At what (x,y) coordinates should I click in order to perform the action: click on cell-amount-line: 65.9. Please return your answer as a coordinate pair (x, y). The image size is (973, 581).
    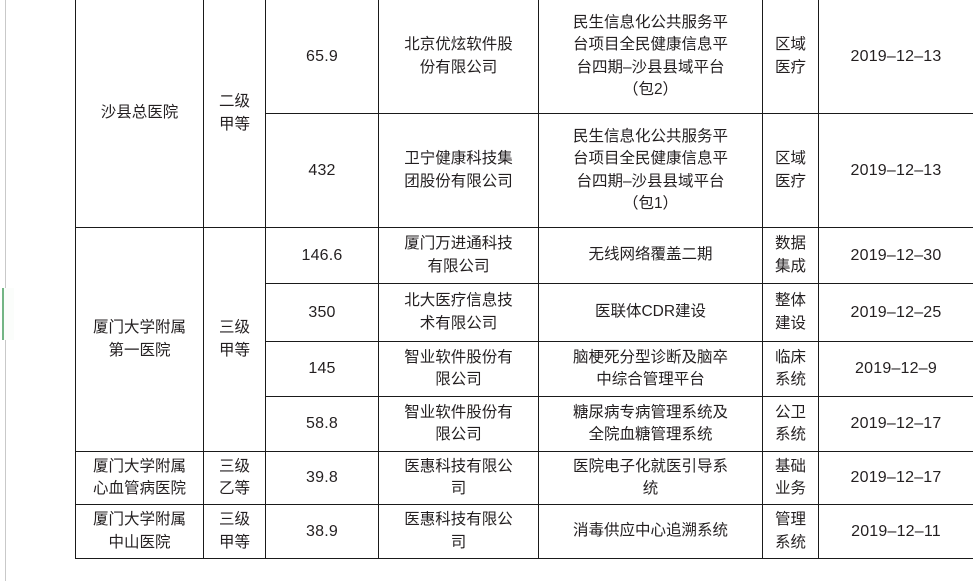
    Looking at the image, I should click on (322, 56).